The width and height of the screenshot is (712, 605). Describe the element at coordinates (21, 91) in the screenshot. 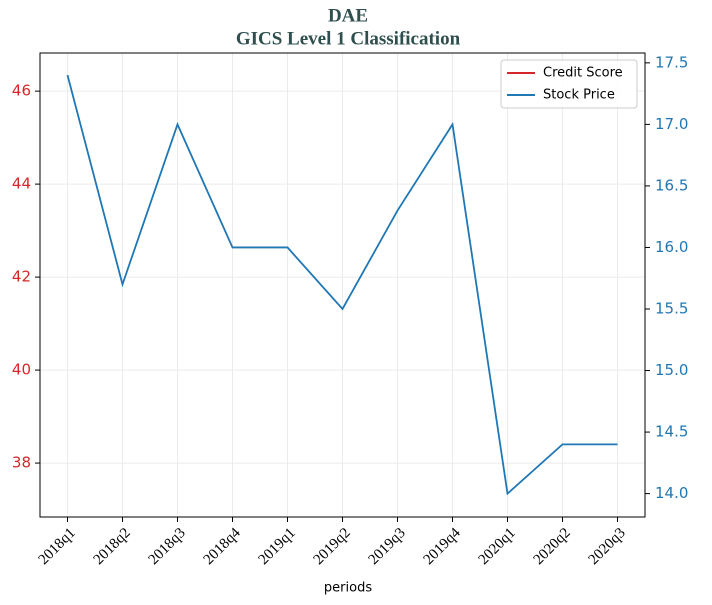

I see `y-tick-label: 46` at that location.